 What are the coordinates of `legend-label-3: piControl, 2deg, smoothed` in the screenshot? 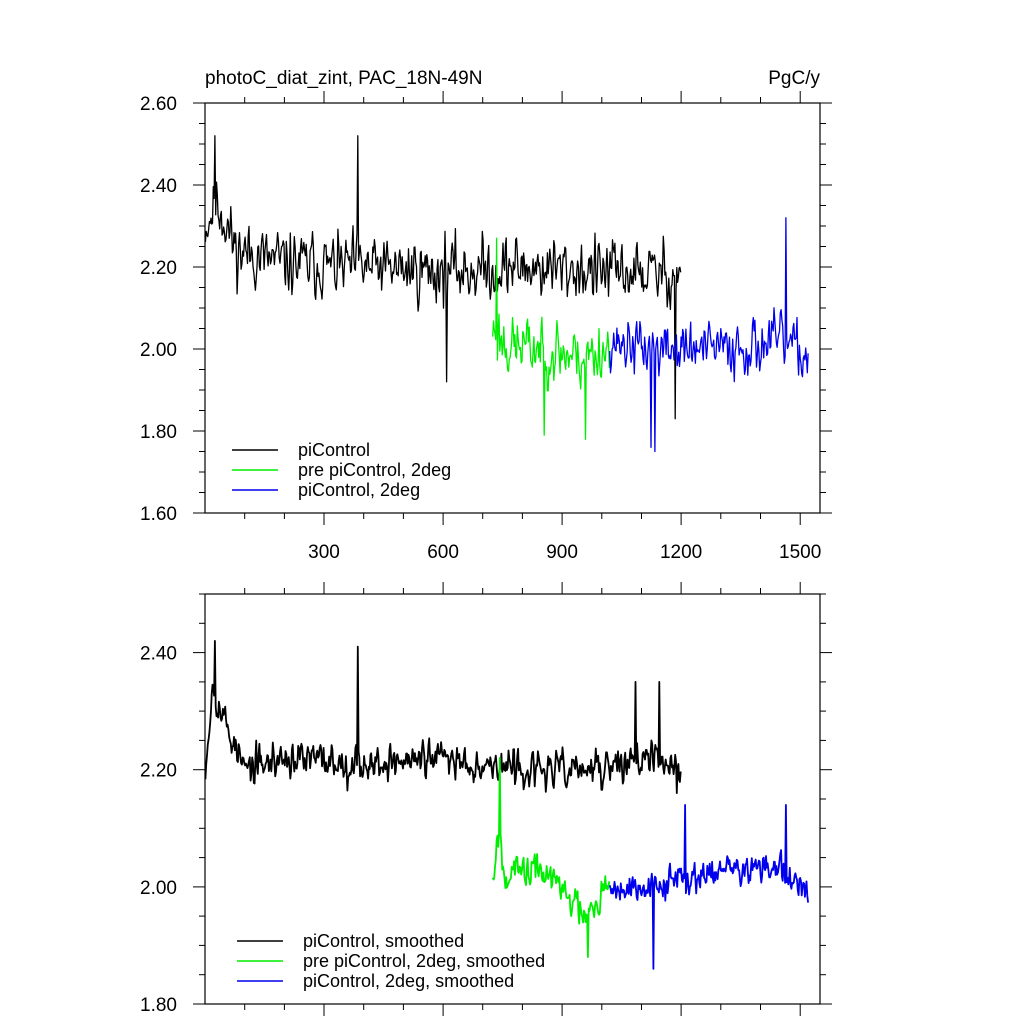 It's located at (408, 981).